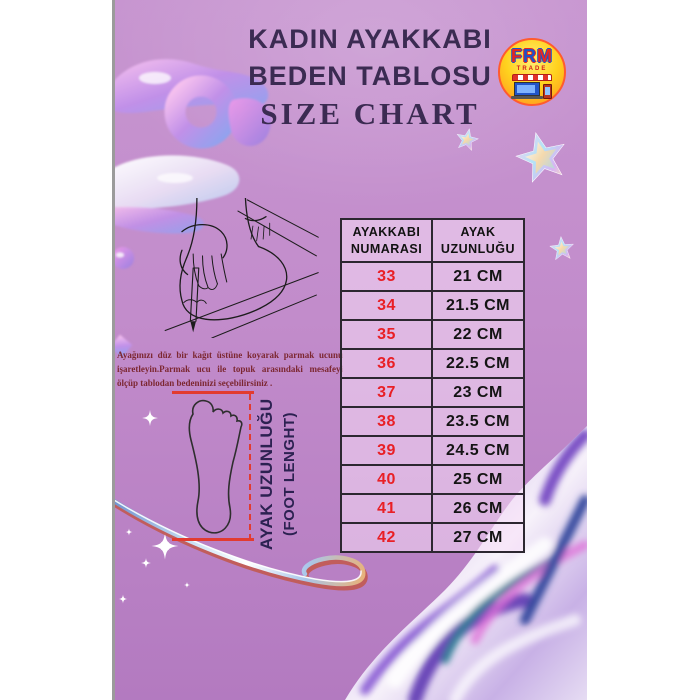 This screenshot has height=700, width=700. I want to click on table-row-length: 25 CM, so click(479, 480).